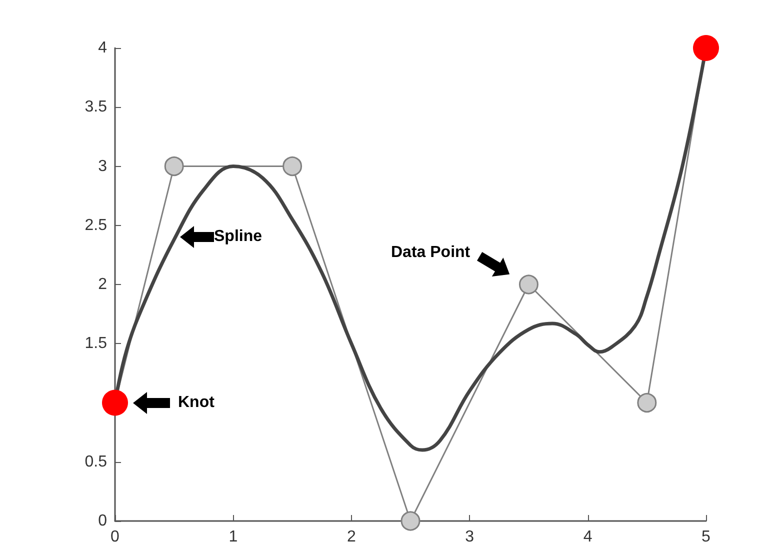 The height and width of the screenshot is (550, 772). What do you see at coordinates (233, 537) in the screenshot?
I see `x-tick-label: 1` at bounding box center [233, 537].